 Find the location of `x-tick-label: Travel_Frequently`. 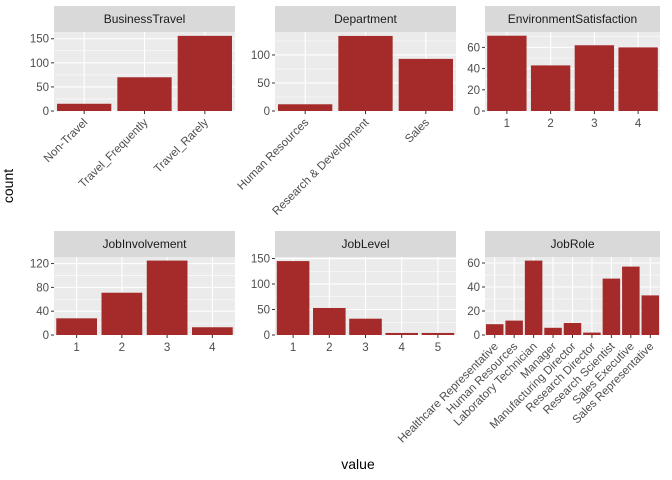

x-tick-label: Travel_Frequently is located at coordinates (114, 153).